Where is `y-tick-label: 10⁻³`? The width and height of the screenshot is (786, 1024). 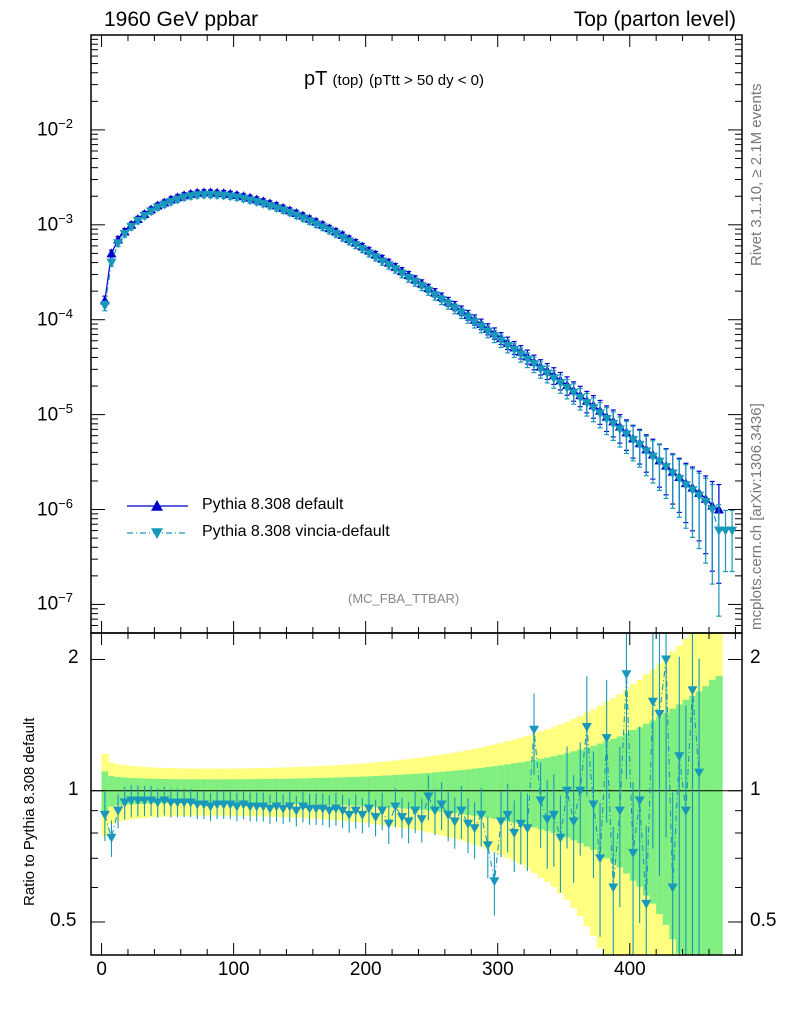
y-tick-label: 10⁻³ is located at coordinates (55, 223).